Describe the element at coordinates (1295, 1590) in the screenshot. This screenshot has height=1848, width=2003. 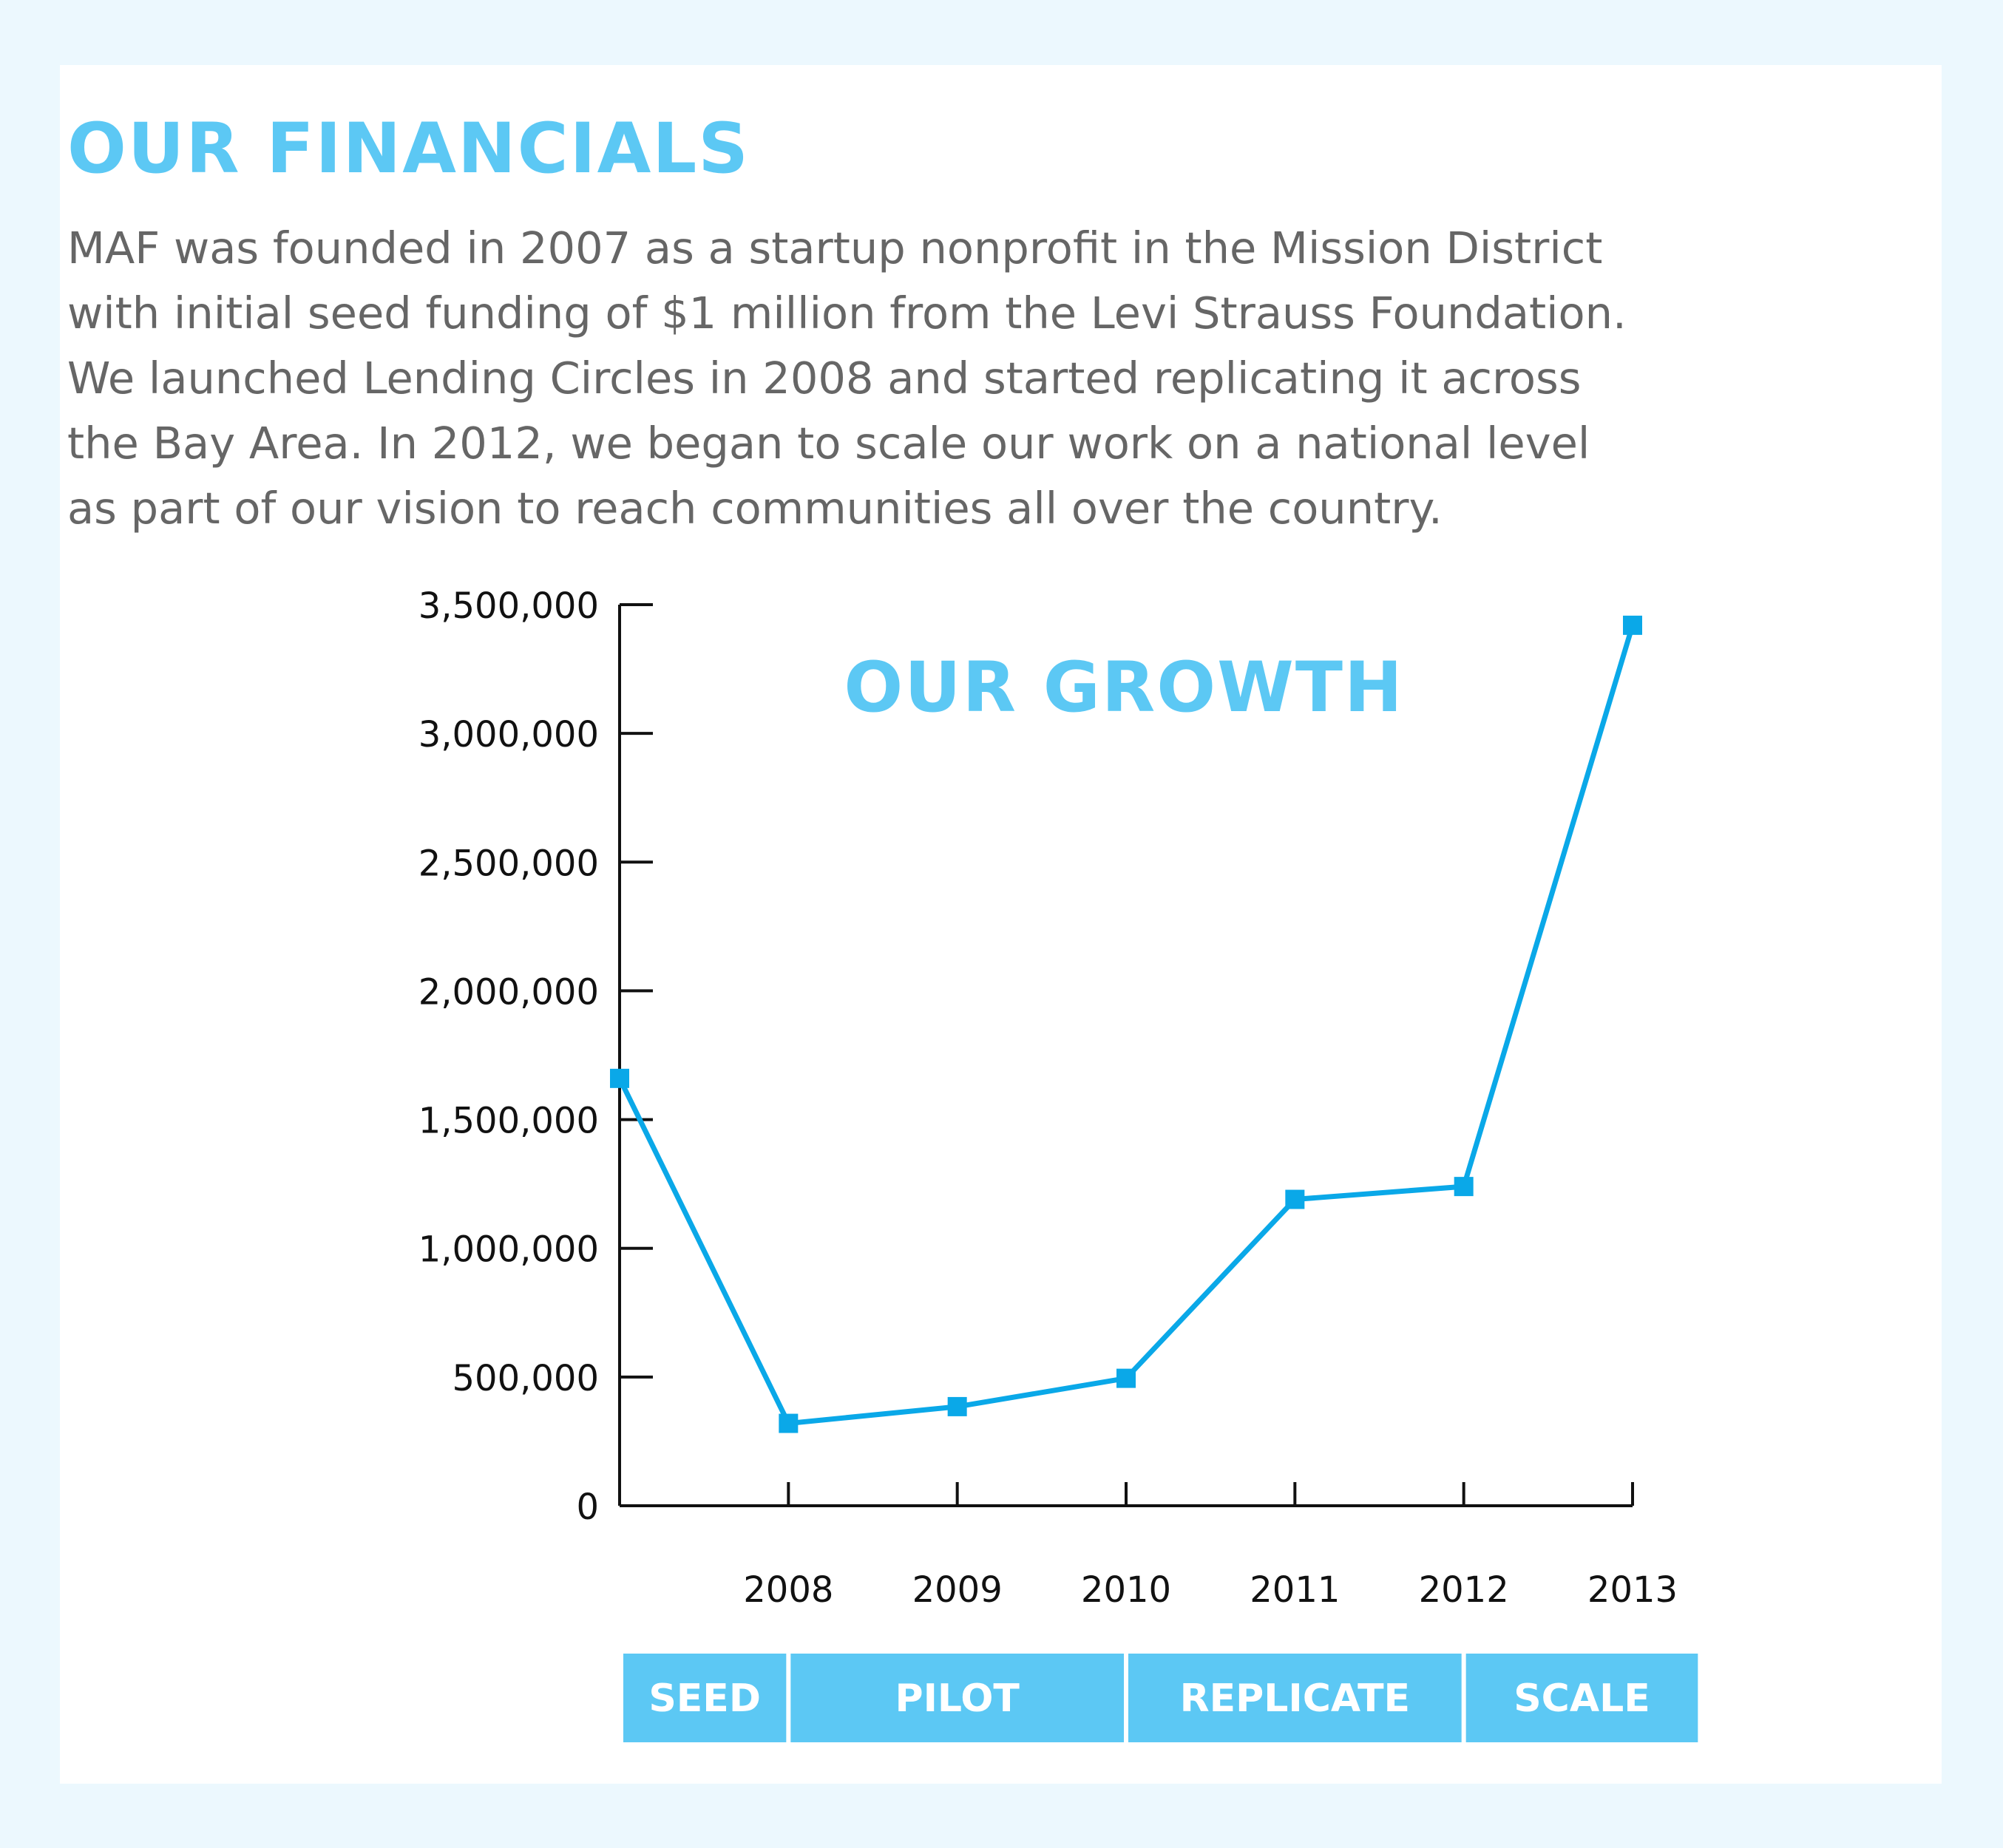
I see `x-tick-label: 2011` at that location.